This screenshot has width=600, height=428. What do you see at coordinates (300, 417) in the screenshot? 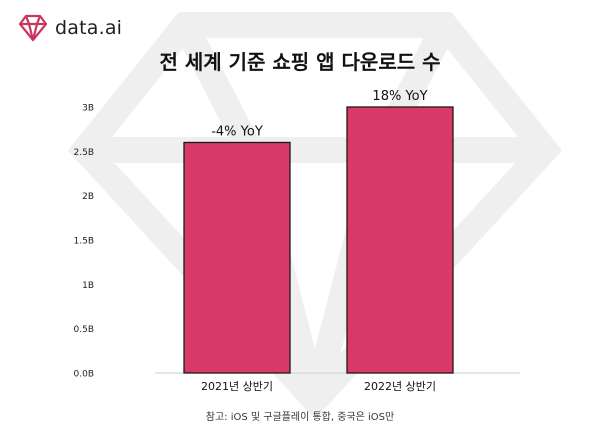
I see `footnote: 참고: iOS 및 구글플레이 통합, 중국은 iOS만` at bounding box center [300, 417].